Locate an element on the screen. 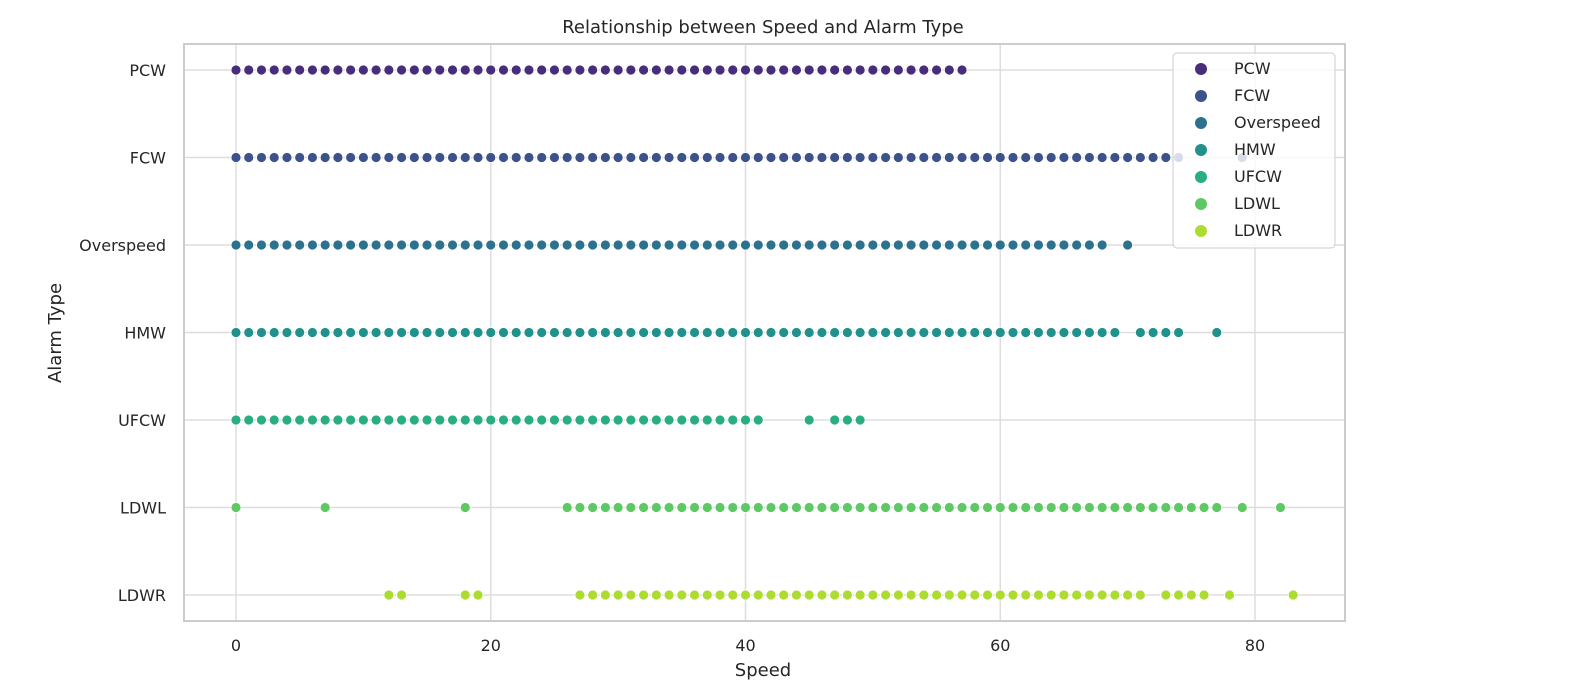 The height and width of the screenshot is (698, 1570). series-pcw is located at coordinates (599, 70).